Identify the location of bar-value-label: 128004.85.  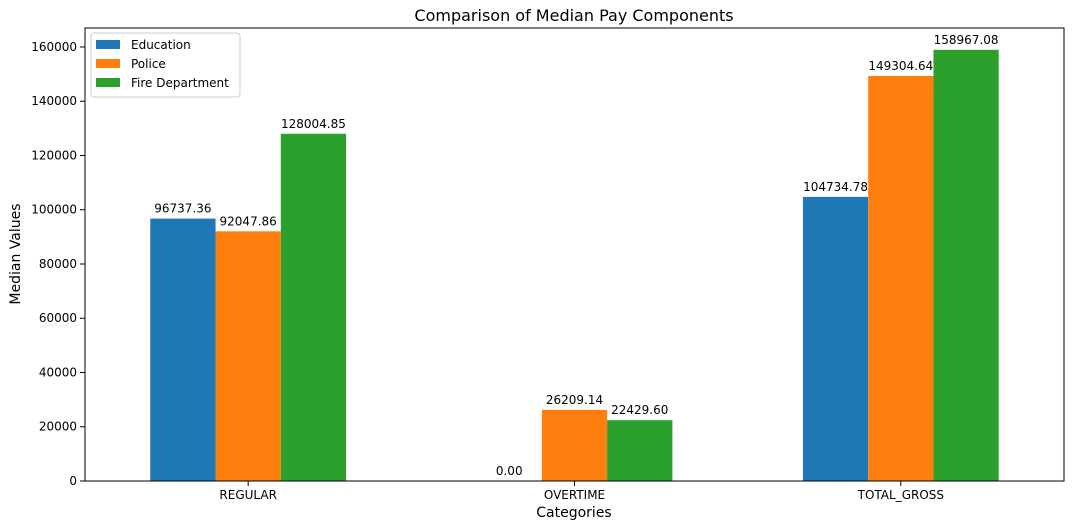
(313, 124).